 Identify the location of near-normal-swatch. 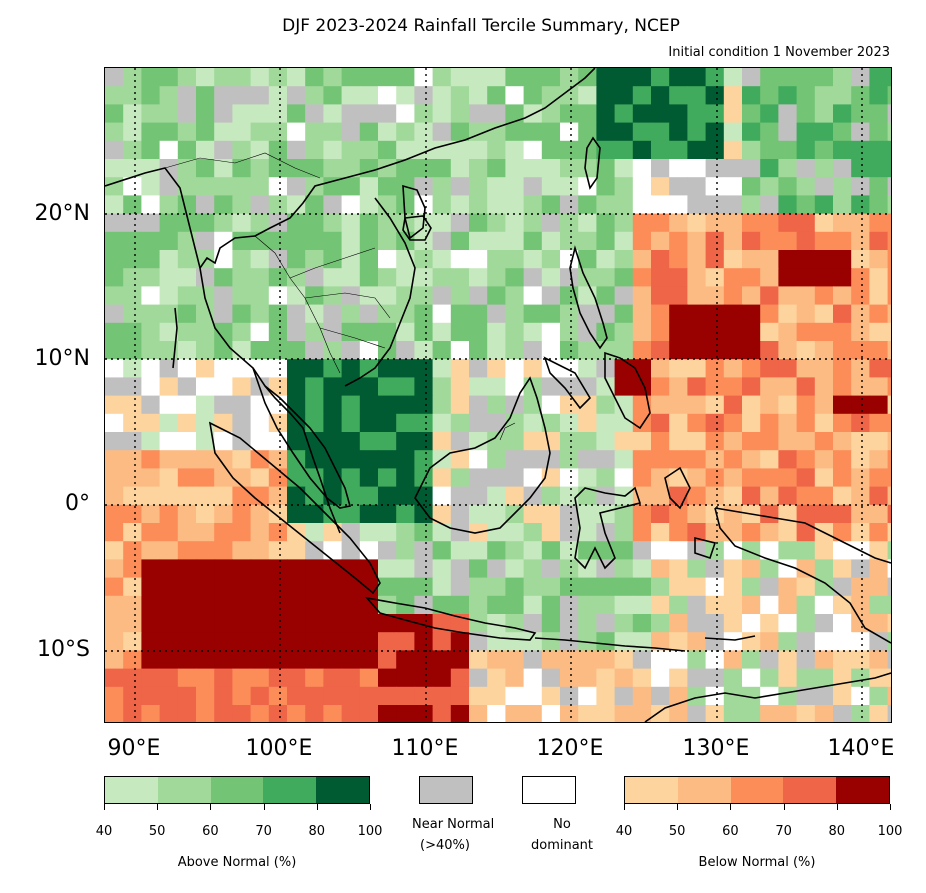
(446, 790).